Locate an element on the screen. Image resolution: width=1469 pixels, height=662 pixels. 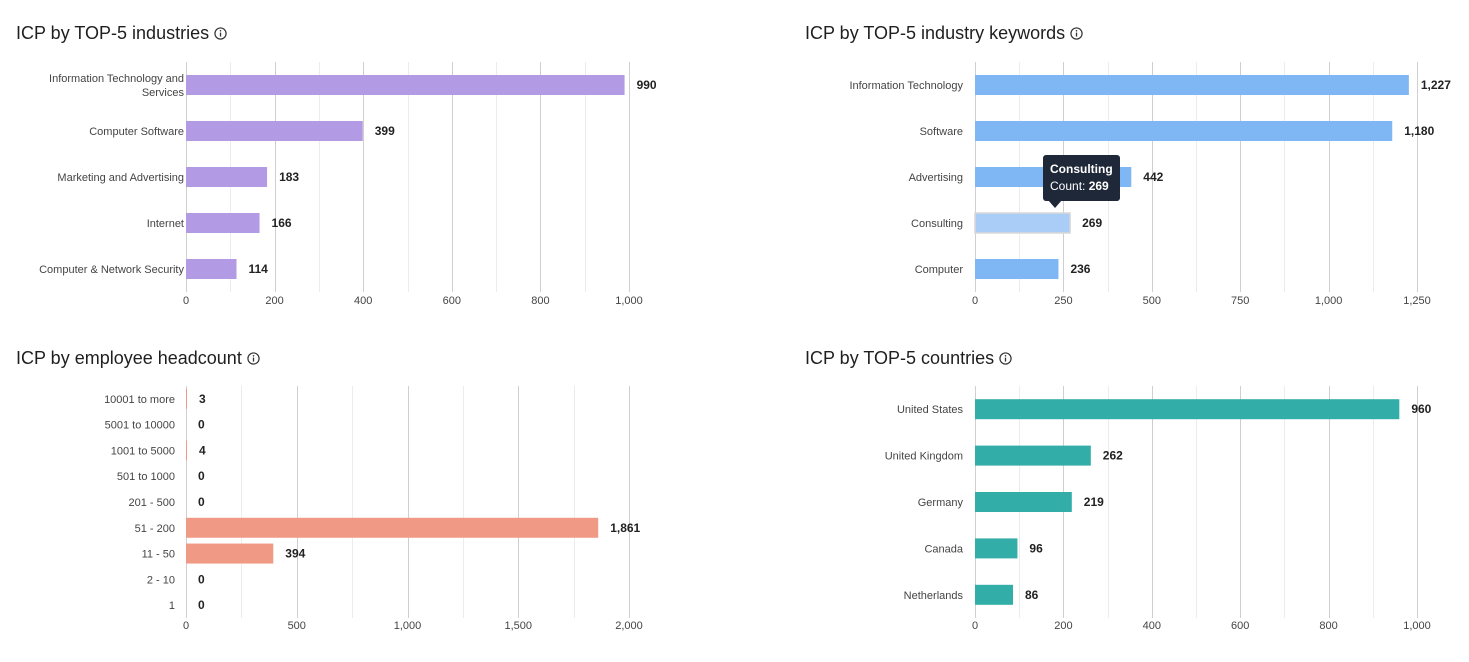
value-label: 86 is located at coordinates (1032, 595).